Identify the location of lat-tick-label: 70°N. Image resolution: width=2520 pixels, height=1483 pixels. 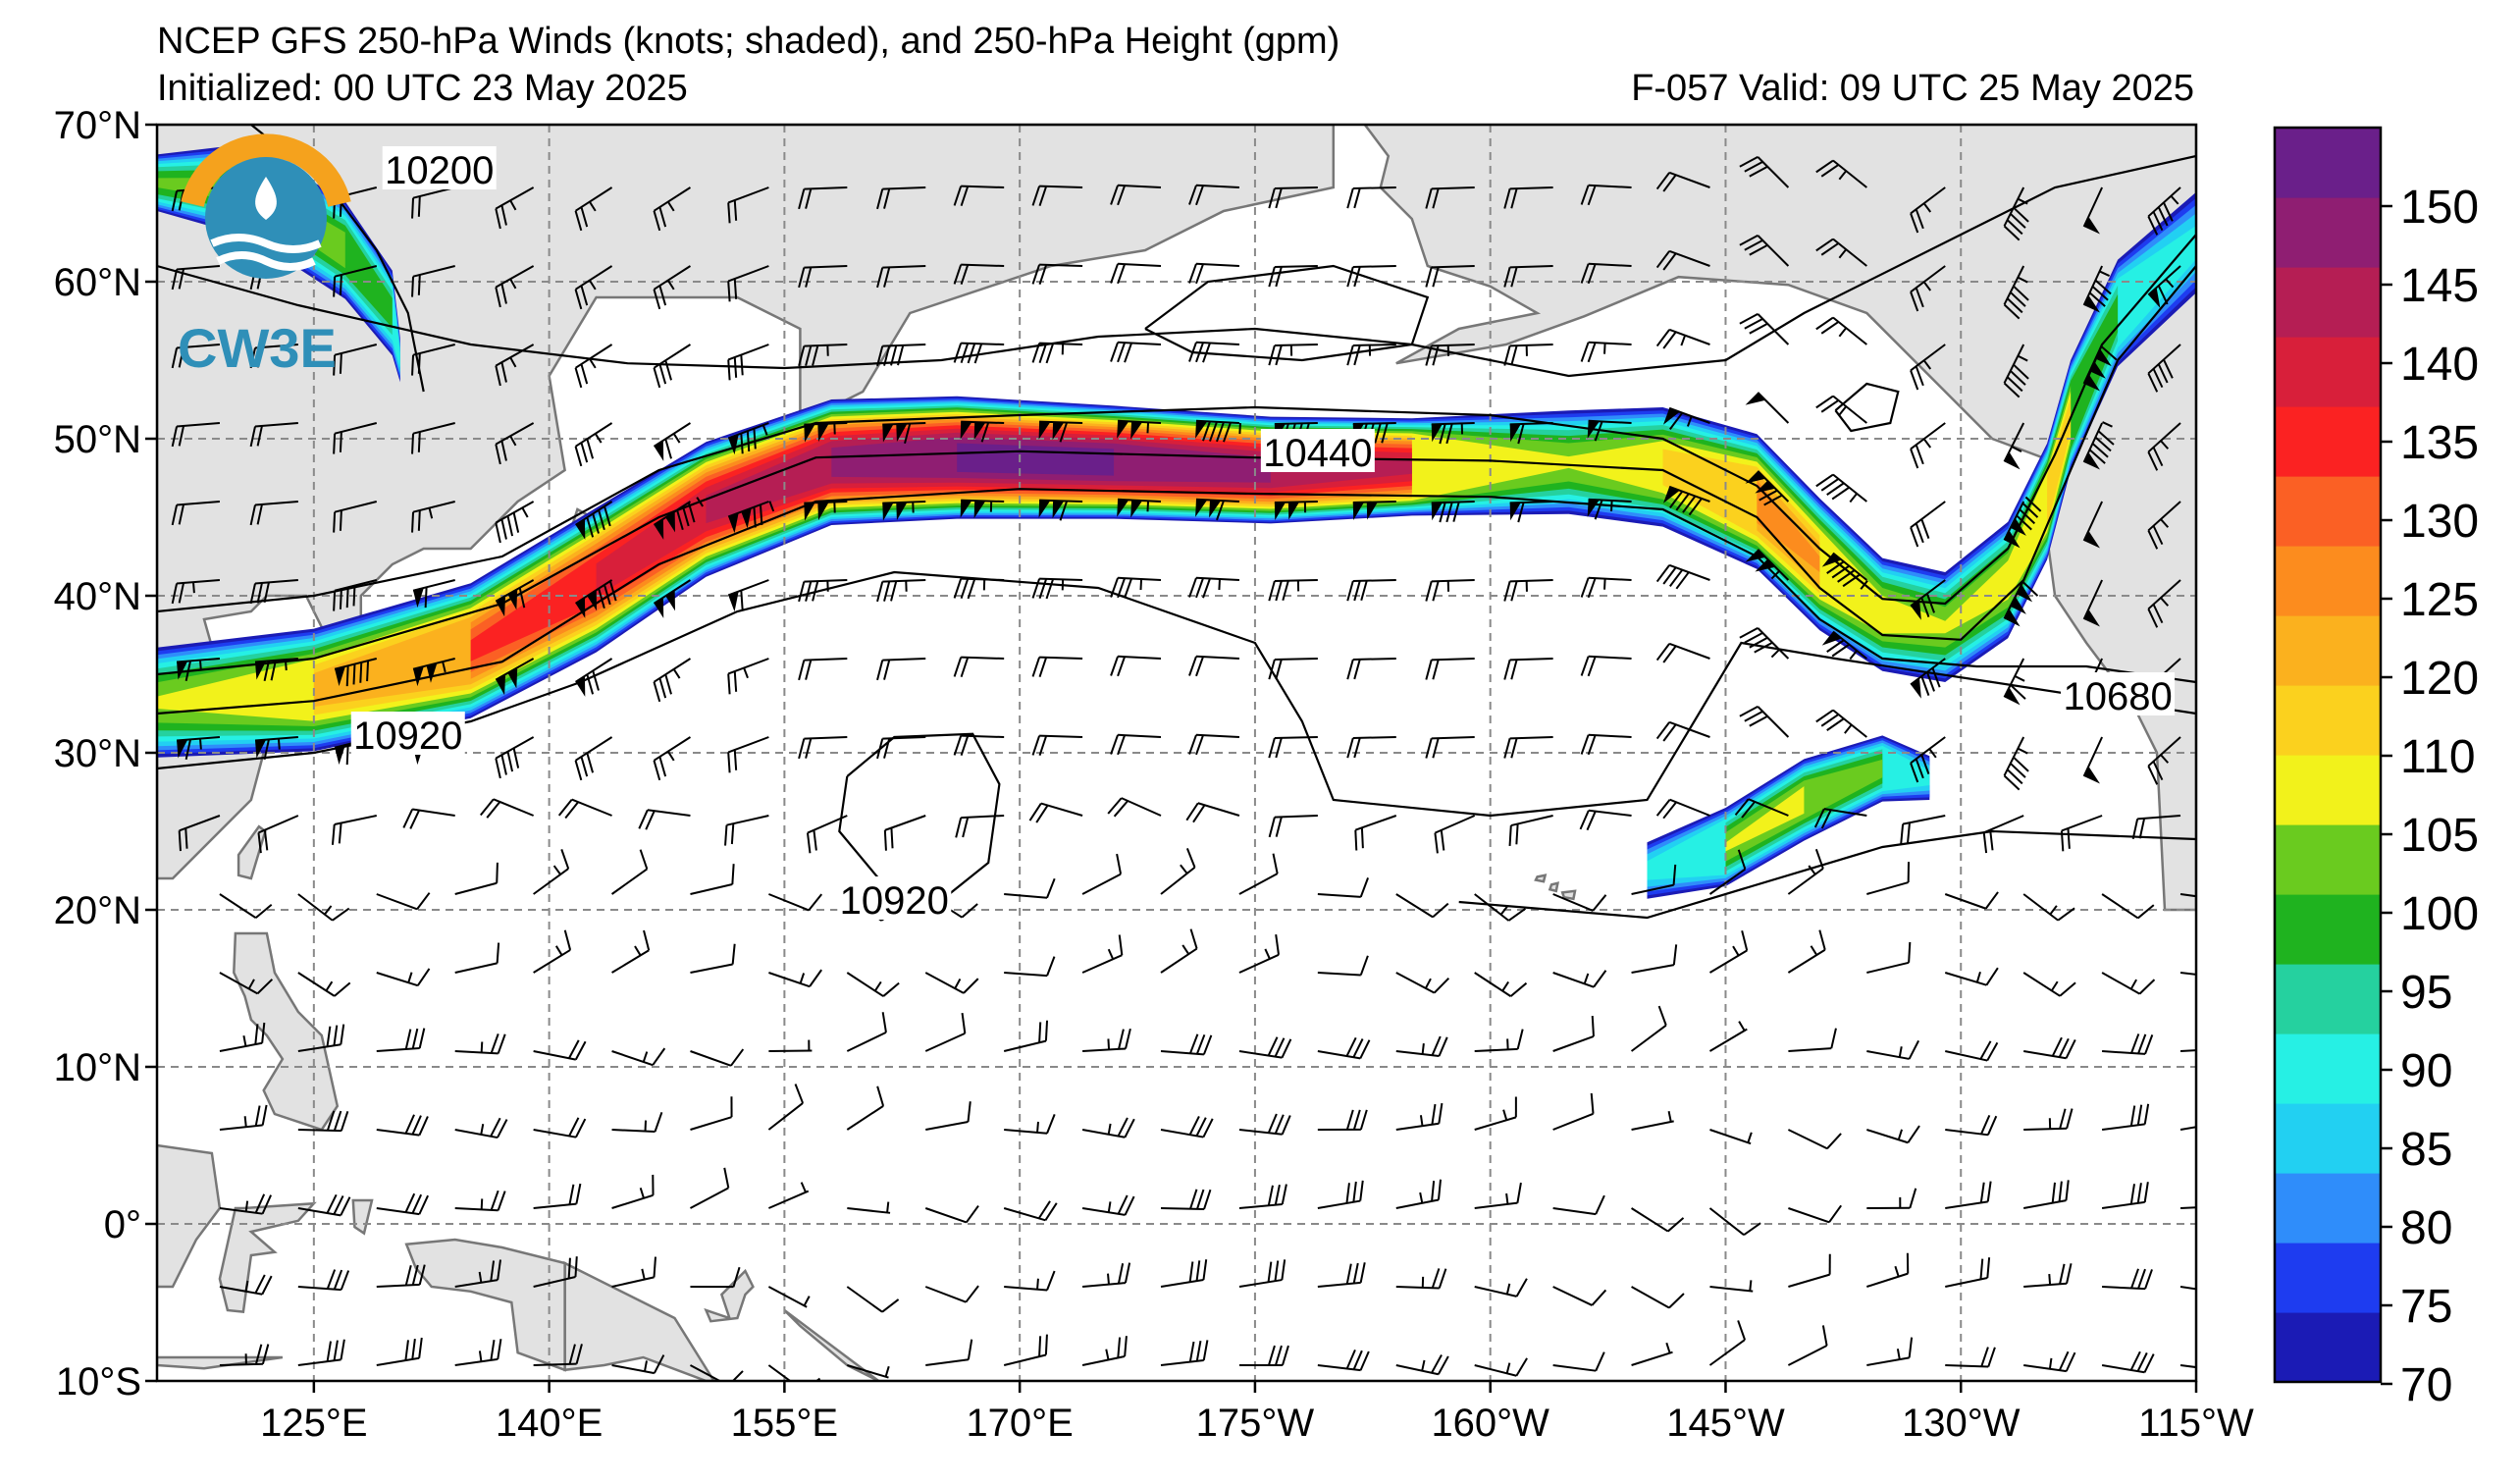
(97, 126).